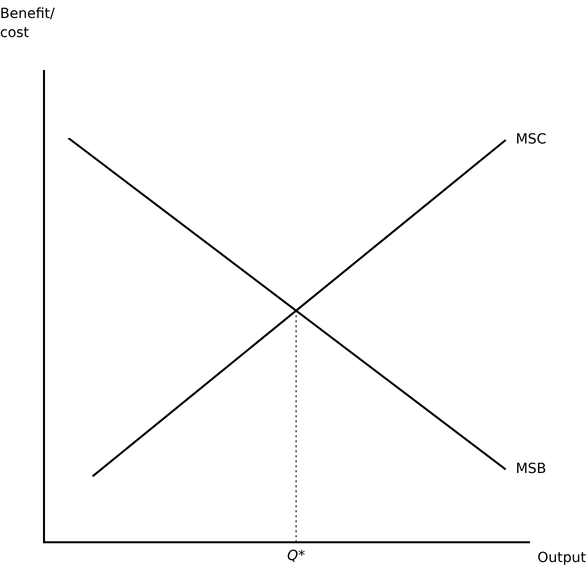  What do you see at coordinates (296, 556) in the screenshot?
I see `text: Q*` at bounding box center [296, 556].